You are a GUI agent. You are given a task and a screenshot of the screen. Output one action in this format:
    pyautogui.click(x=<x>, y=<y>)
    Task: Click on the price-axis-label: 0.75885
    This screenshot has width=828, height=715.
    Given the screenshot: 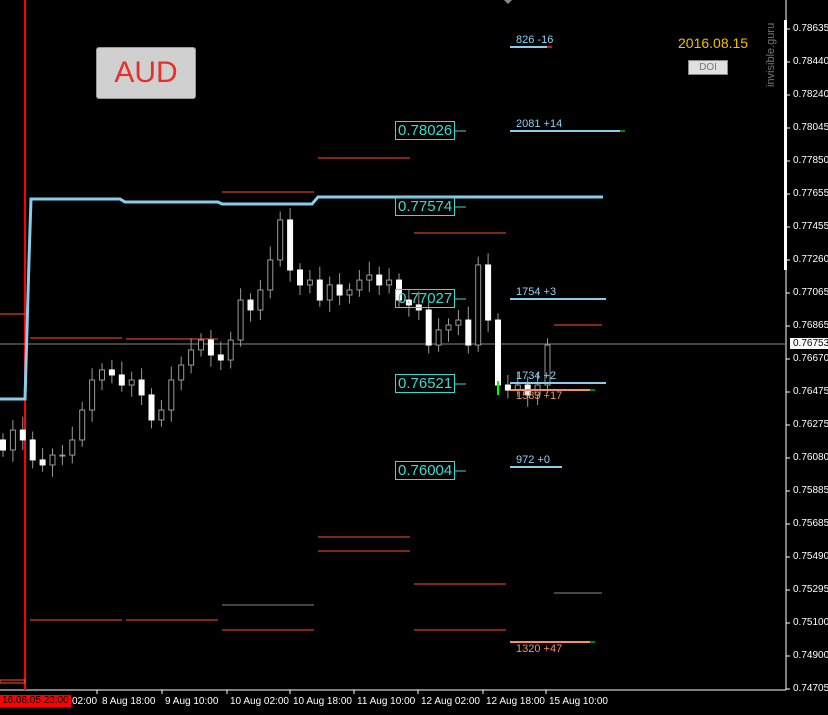 What is the action you would take?
    pyautogui.click(x=810, y=490)
    